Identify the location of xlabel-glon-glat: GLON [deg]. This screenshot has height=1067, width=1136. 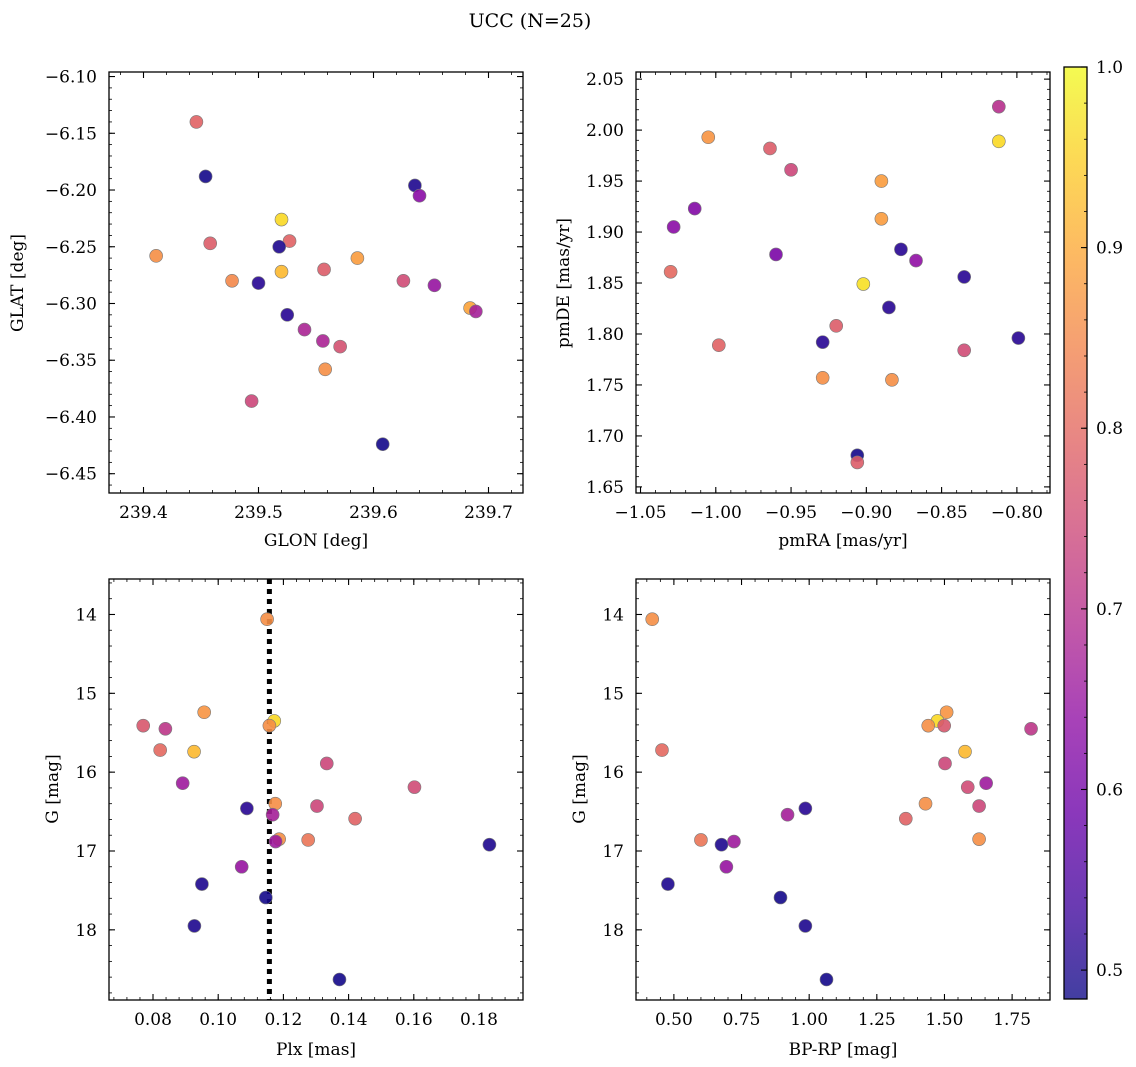
(316, 541).